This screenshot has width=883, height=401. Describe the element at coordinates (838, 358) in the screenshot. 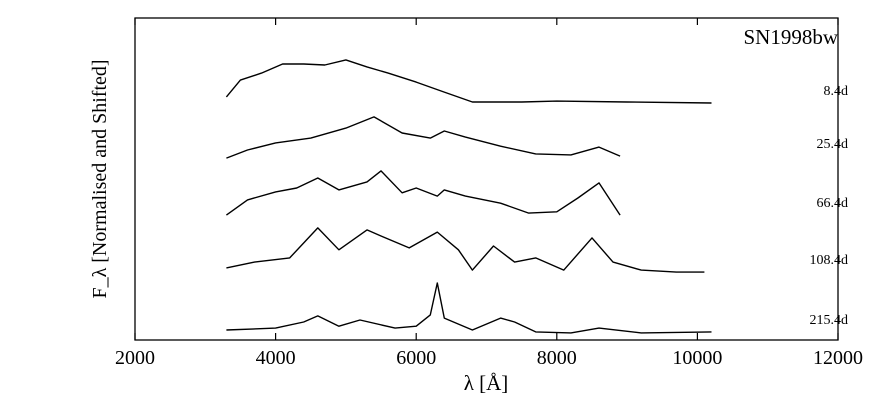

I see `x-tick-label: 12000` at that location.